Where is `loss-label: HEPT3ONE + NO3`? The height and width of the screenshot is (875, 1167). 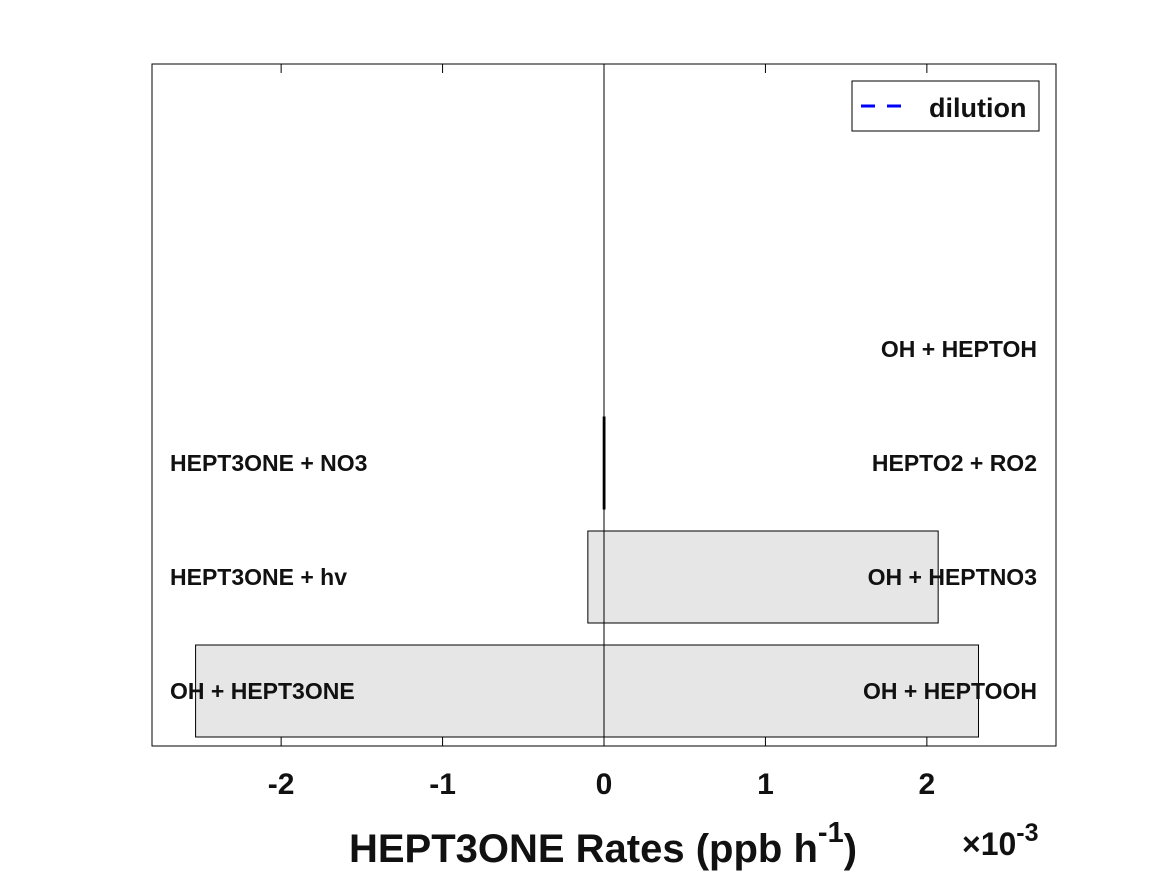
loss-label: HEPT3ONE + NO3 is located at coordinates (268, 463).